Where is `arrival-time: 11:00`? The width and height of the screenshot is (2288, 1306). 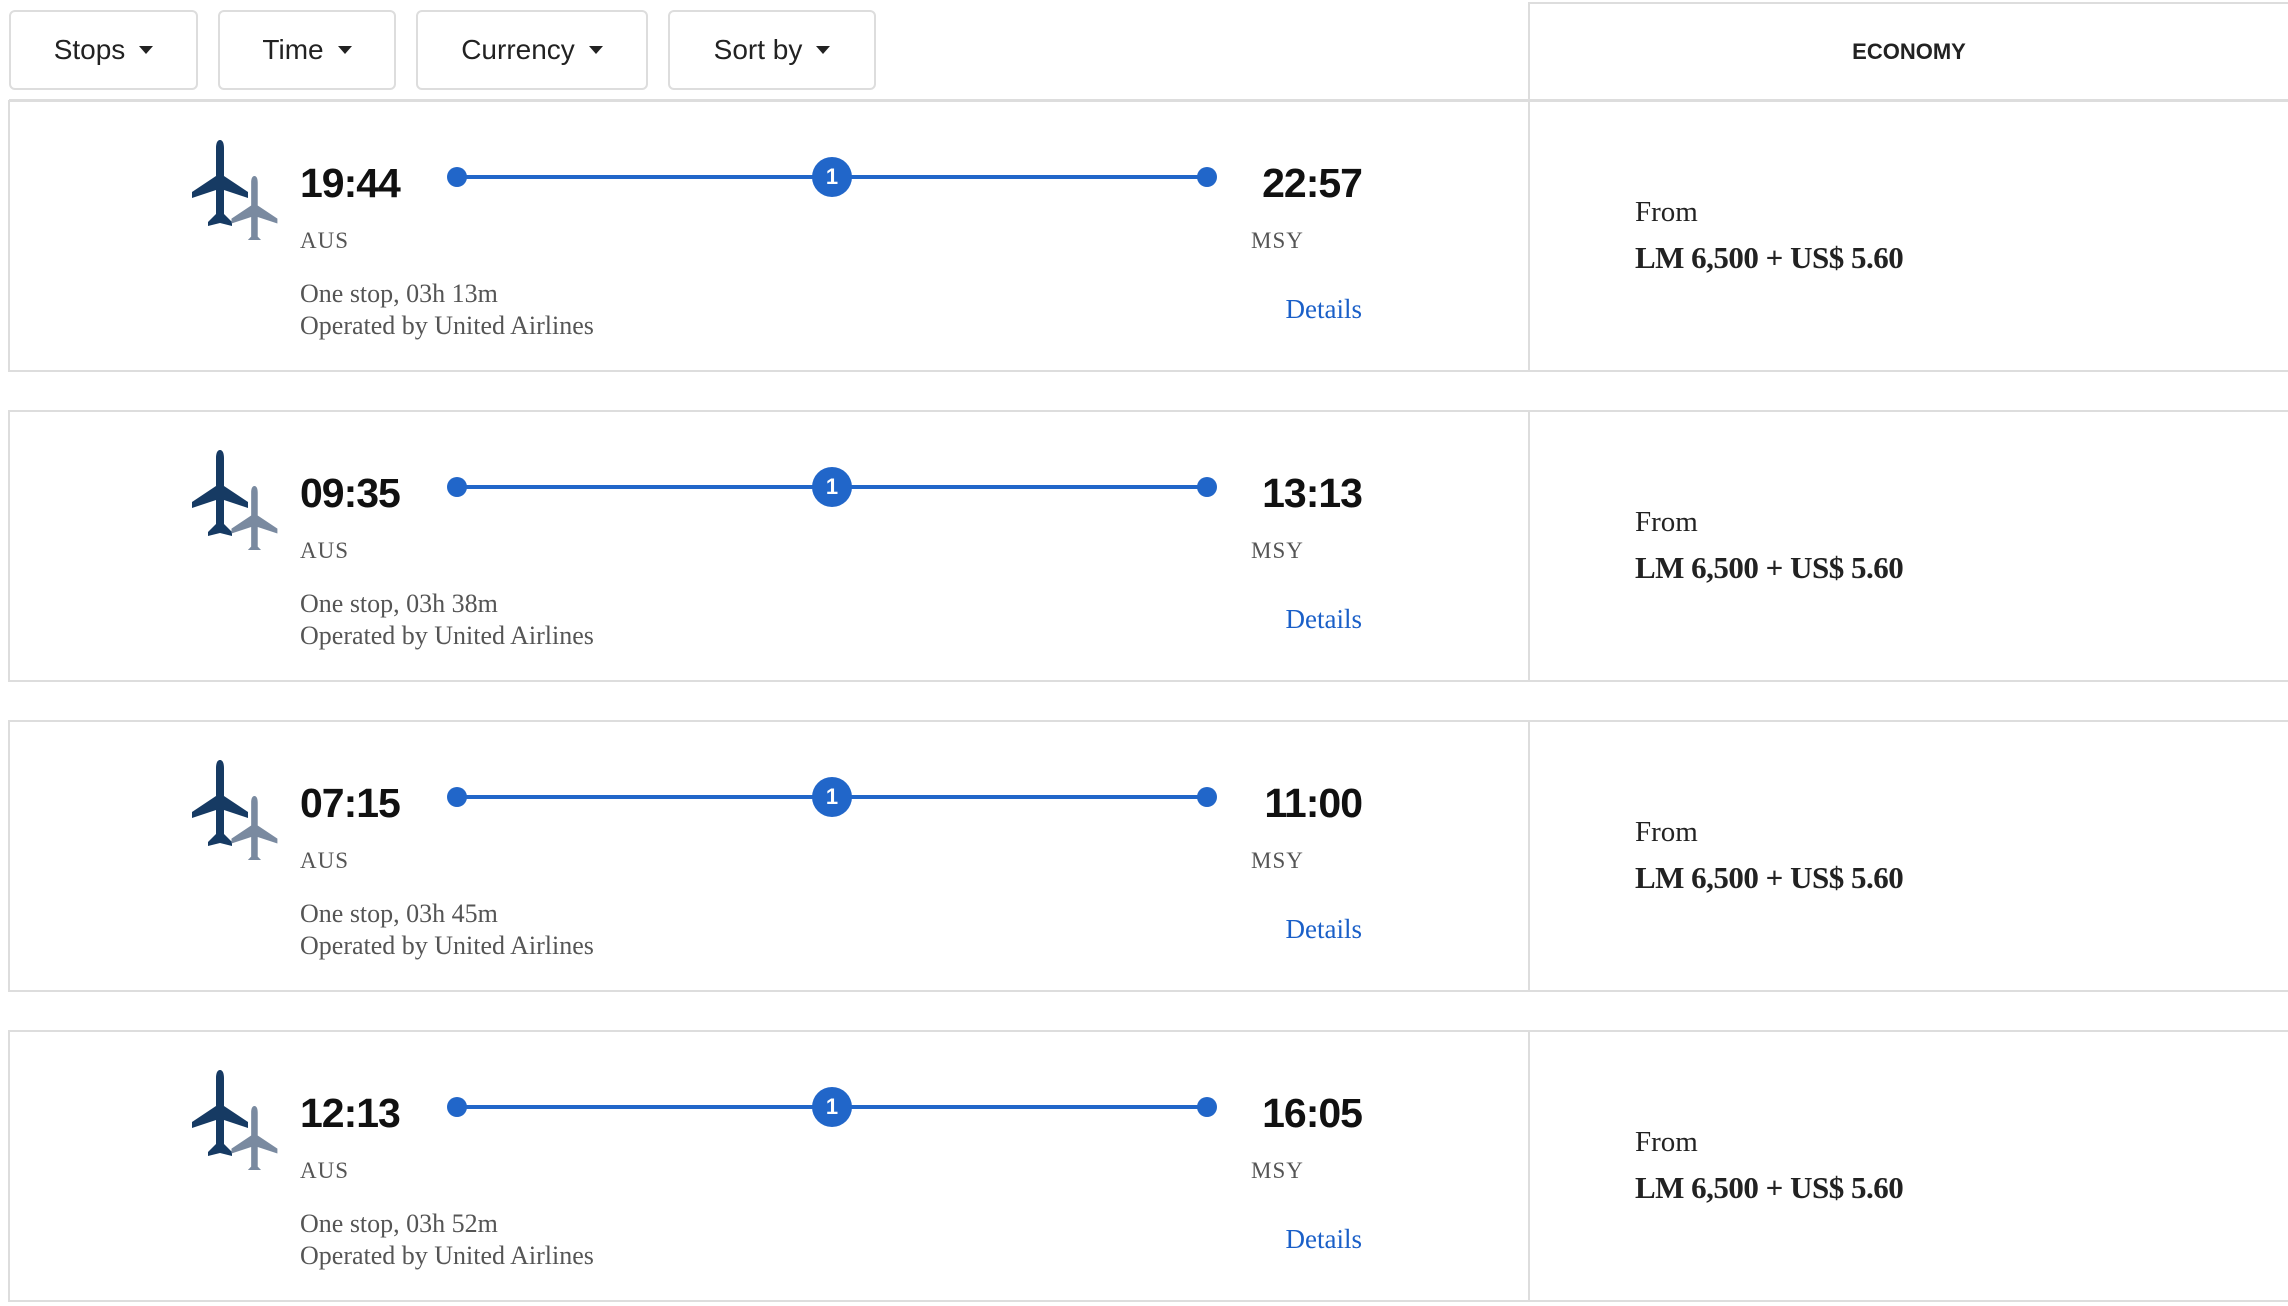
arrival-time: 11:00 is located at coordinates (1313, 803).